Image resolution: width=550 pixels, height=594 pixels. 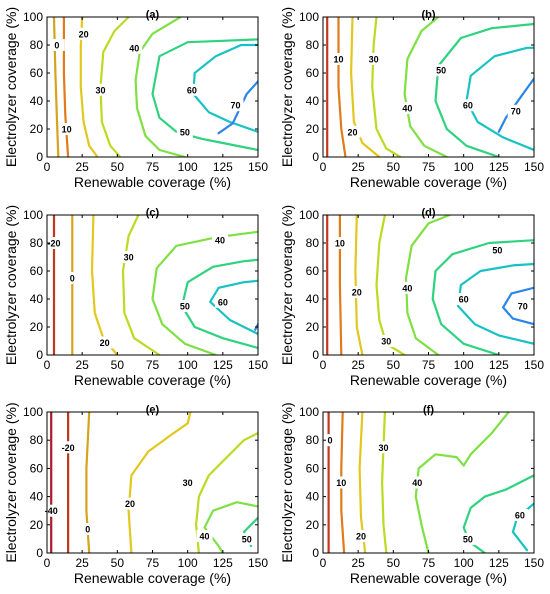 What do you see at coordinates (153, 410) in the screenshot?
I see `panel-label: (e)` at bounding box center [153, 410].